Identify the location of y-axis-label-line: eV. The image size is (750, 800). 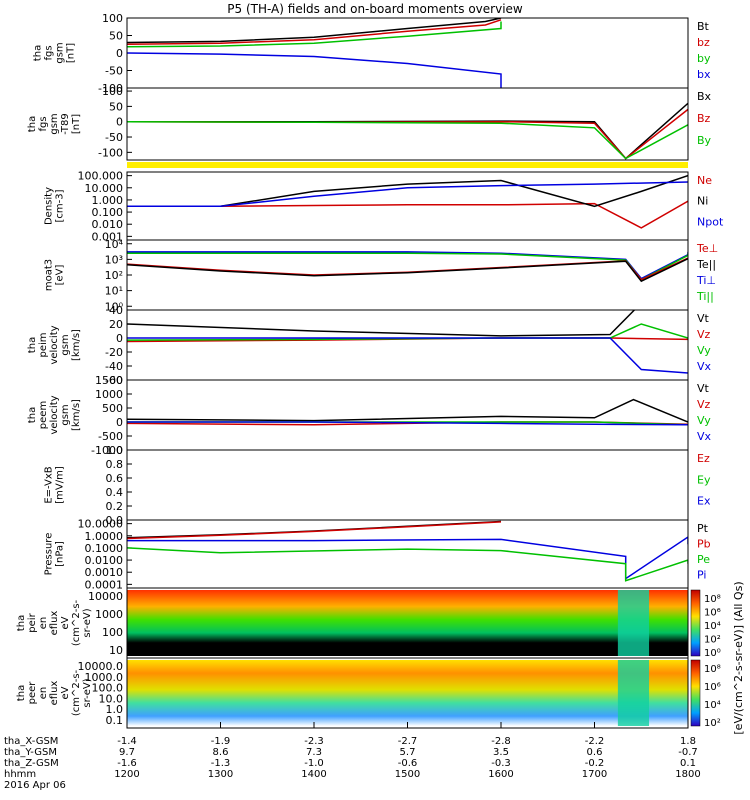
(65, 692).